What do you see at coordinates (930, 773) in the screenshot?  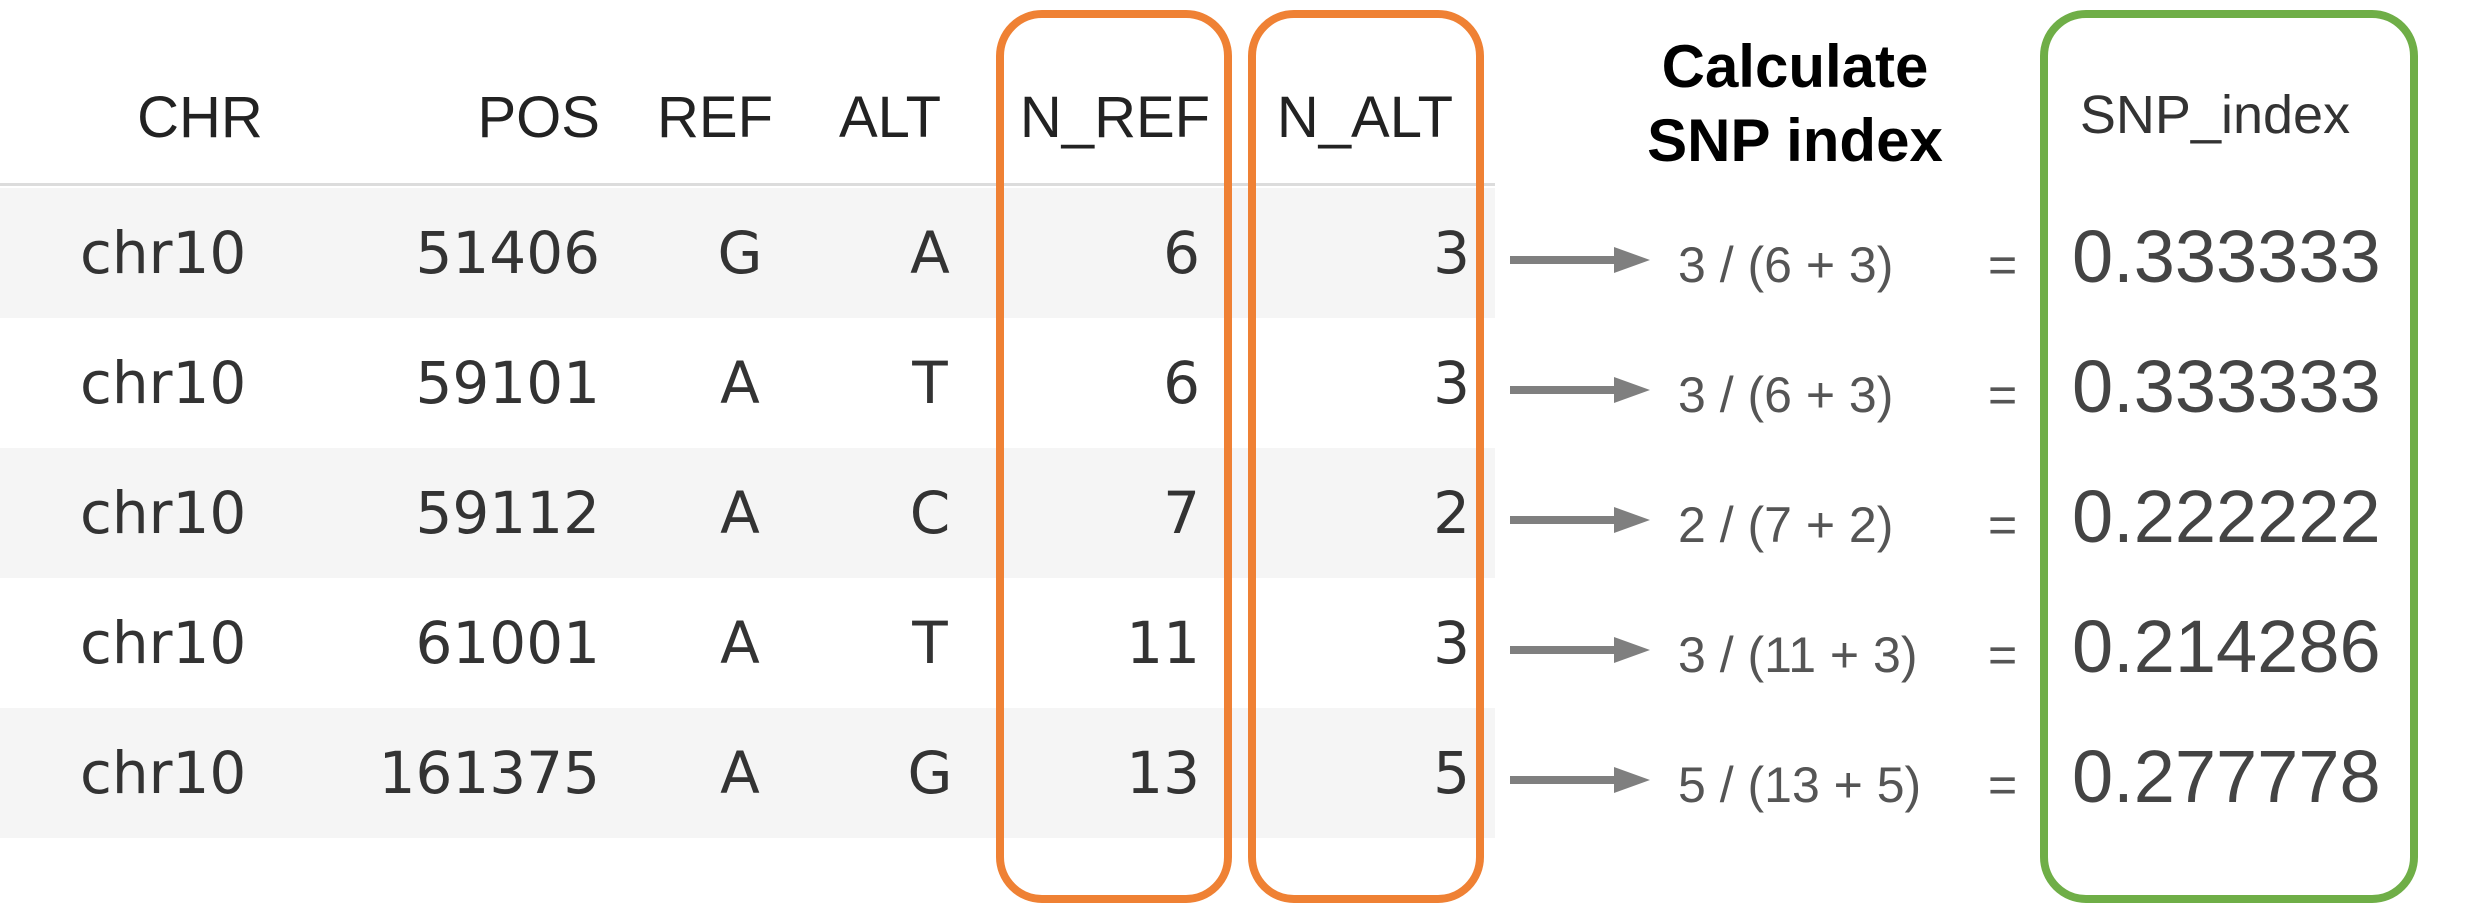 I see `cell-alt: G` at bounding box center [930, 773].